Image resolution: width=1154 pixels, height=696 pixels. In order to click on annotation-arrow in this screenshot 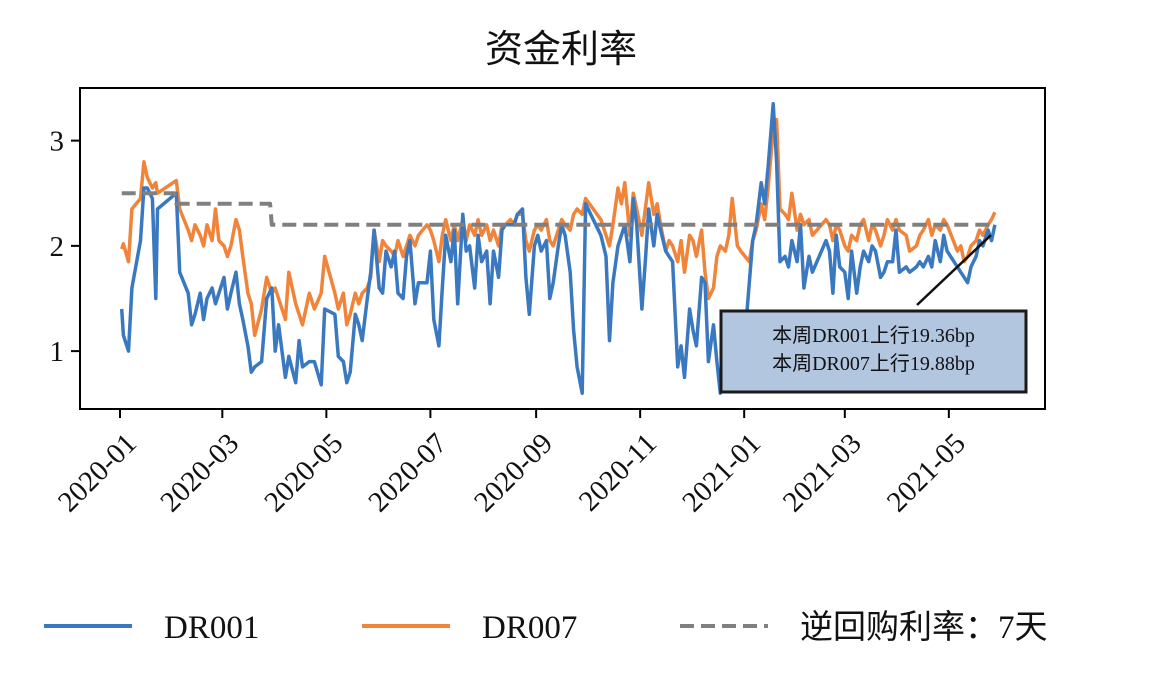, I will do `click(954, 270)`.